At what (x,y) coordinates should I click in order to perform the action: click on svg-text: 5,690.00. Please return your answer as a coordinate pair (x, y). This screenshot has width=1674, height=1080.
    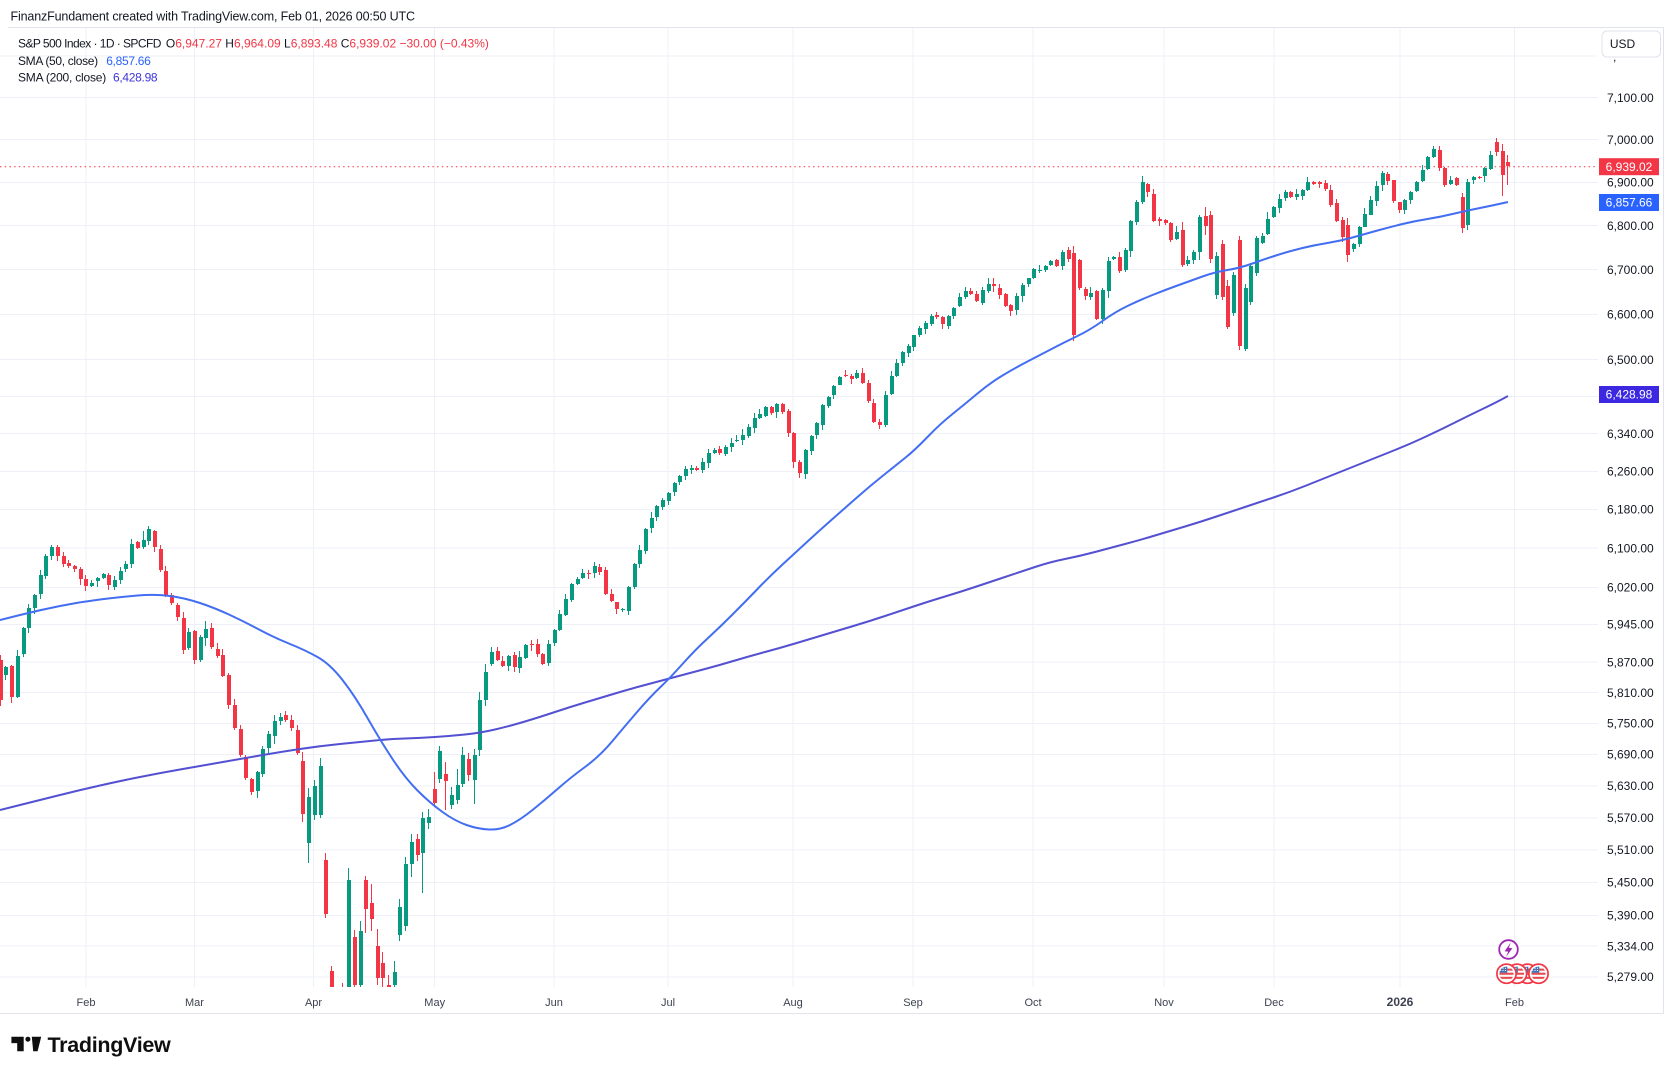
    Looking at the image, I should click on (1630, 755).